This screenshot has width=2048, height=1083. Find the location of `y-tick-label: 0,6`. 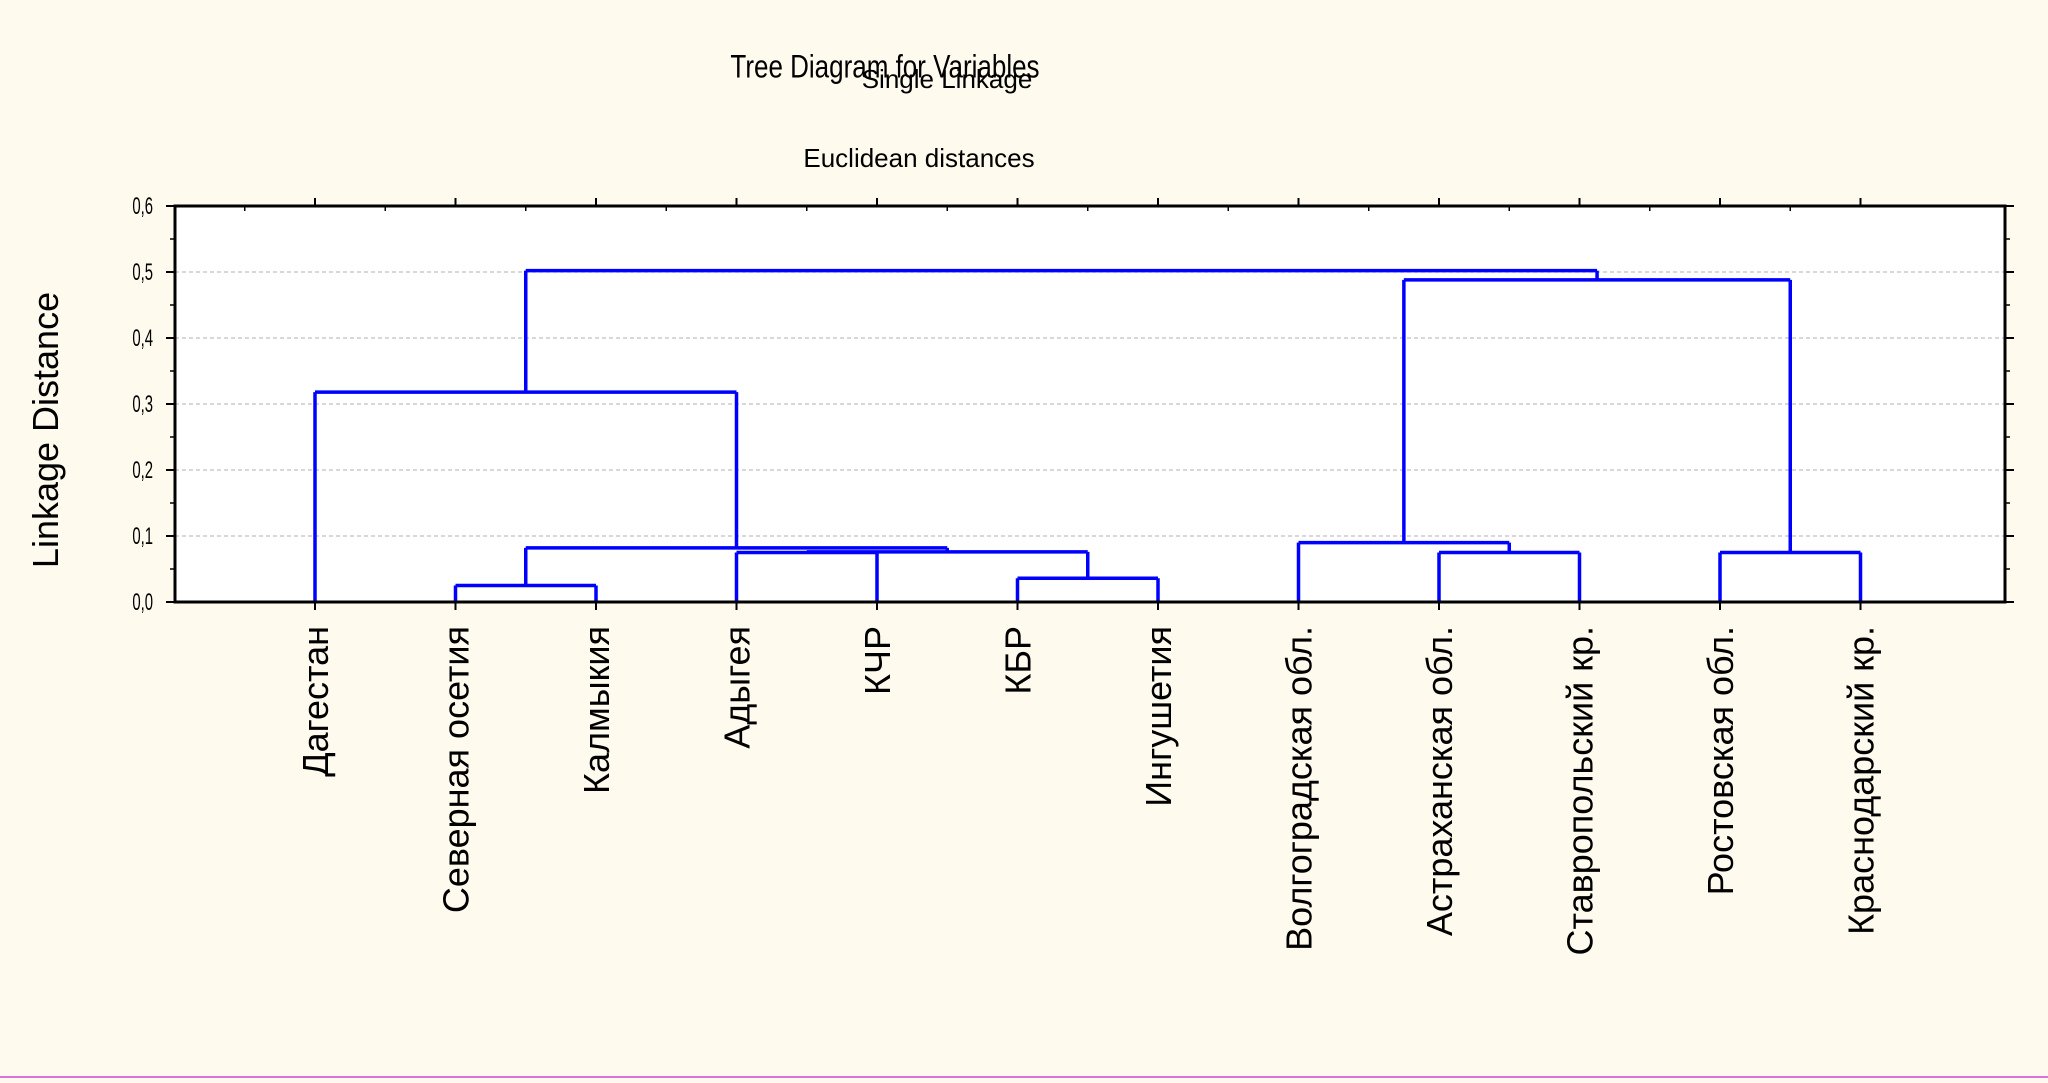

y-tick-label: 0,6 is located at coordinates (142, 207).